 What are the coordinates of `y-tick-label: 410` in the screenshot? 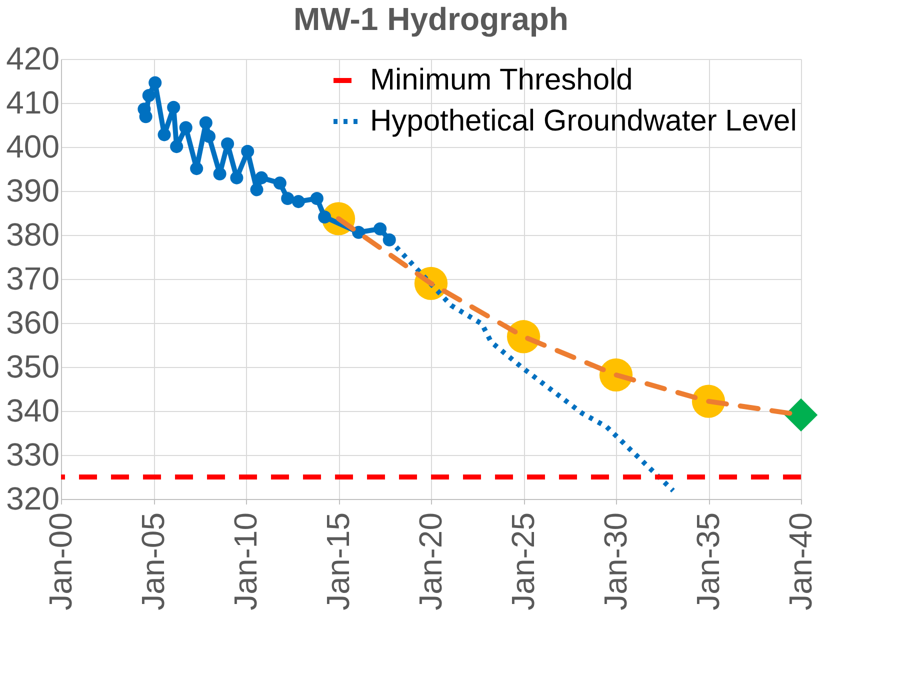 It's located at (33, 102).